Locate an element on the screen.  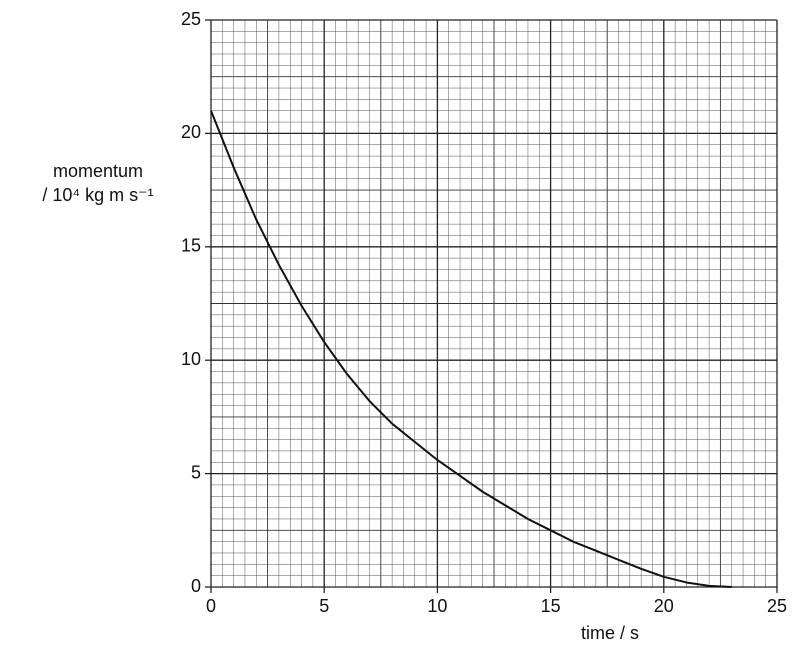
x-tick-label: 10 is located at coordinates (437, 606).